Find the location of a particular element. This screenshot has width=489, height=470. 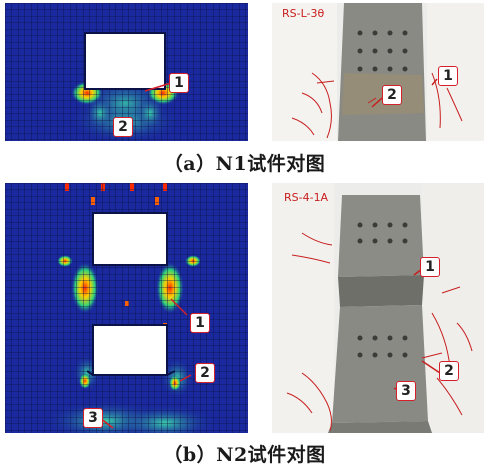

caption-a: （a）N1试件对图 is located at coordinates (244, 164).